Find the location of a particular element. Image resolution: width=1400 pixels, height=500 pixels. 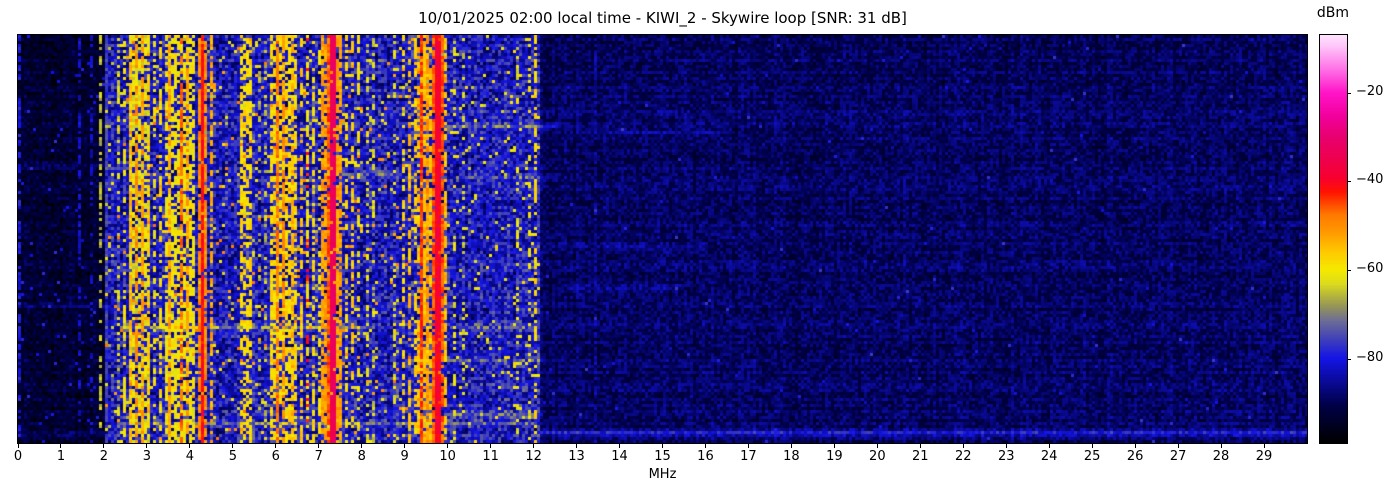

x-tick-label: 2 is located at coordinates (104, 456).